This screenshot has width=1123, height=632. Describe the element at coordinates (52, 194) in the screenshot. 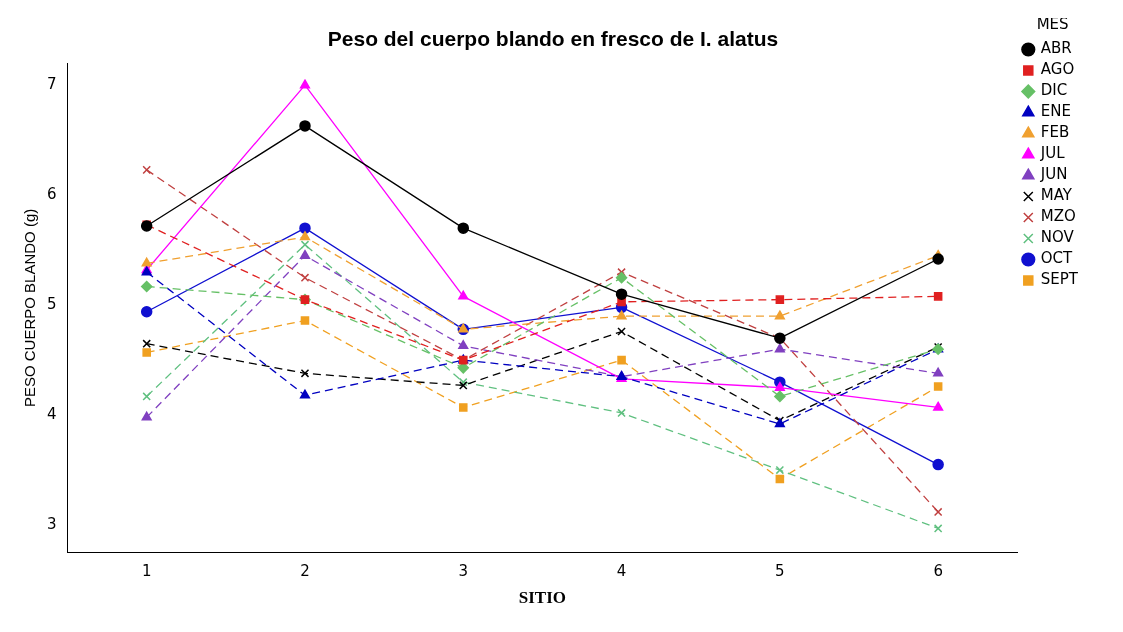

I see `y-tick-label: 6` at that location.